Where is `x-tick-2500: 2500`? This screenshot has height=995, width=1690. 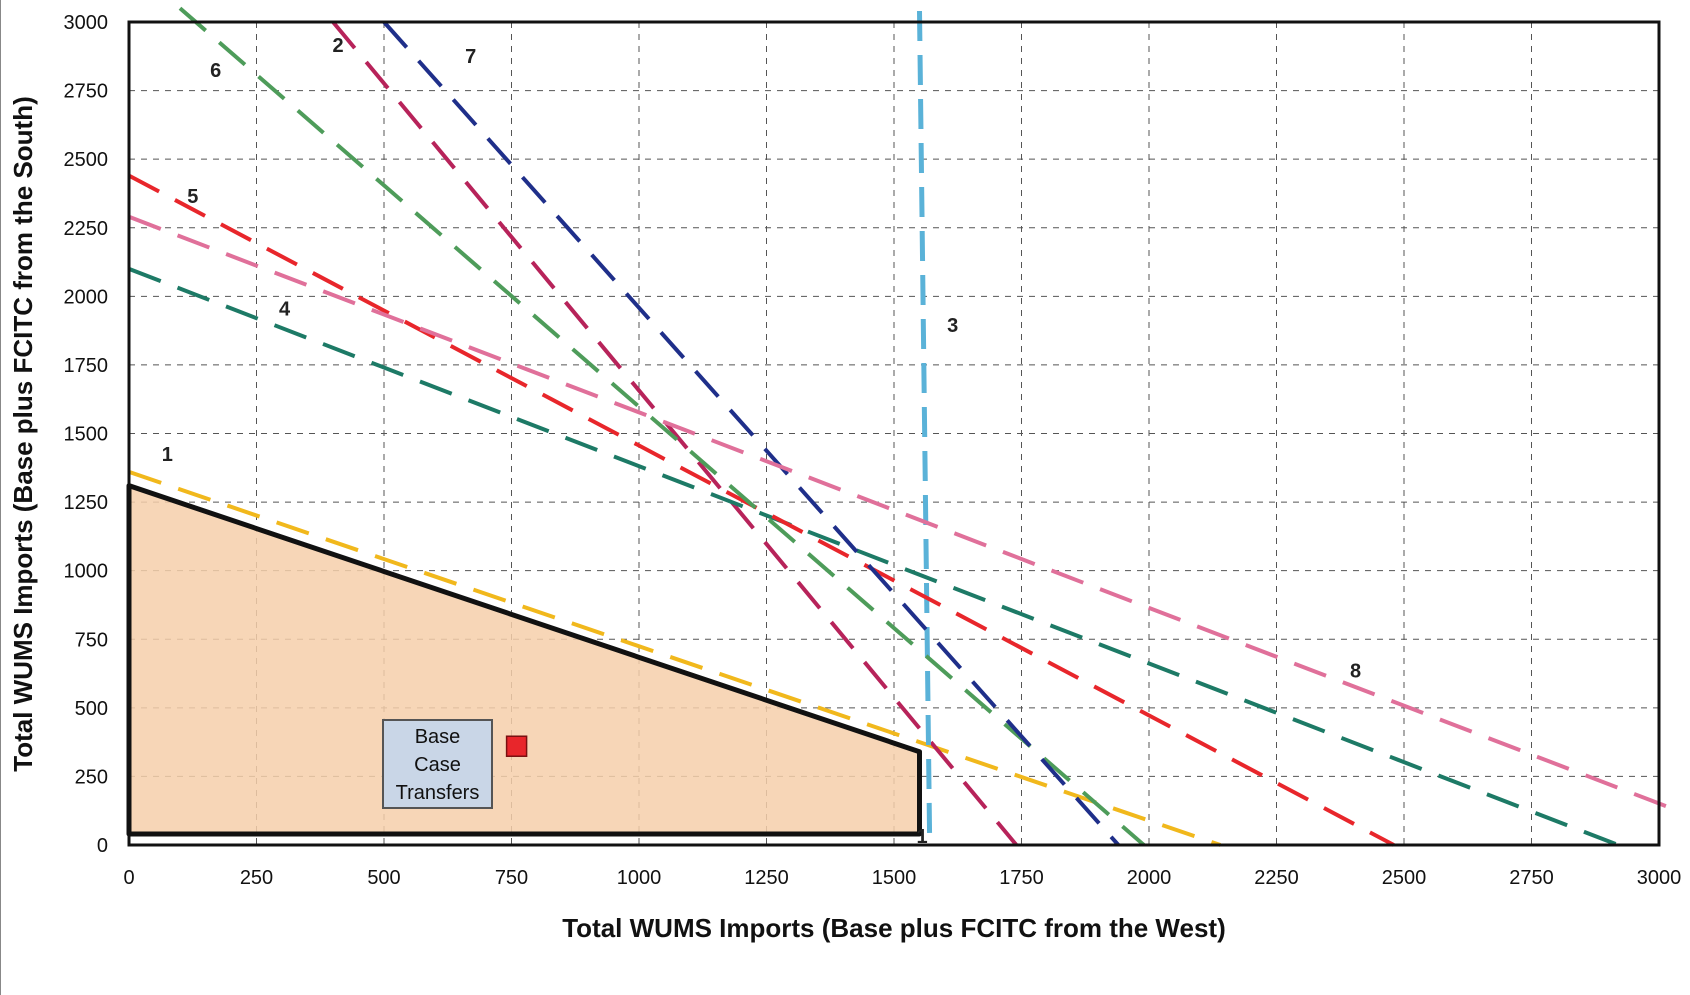
x-tick-2500: 2500 is located at coordinates (1404, 878).